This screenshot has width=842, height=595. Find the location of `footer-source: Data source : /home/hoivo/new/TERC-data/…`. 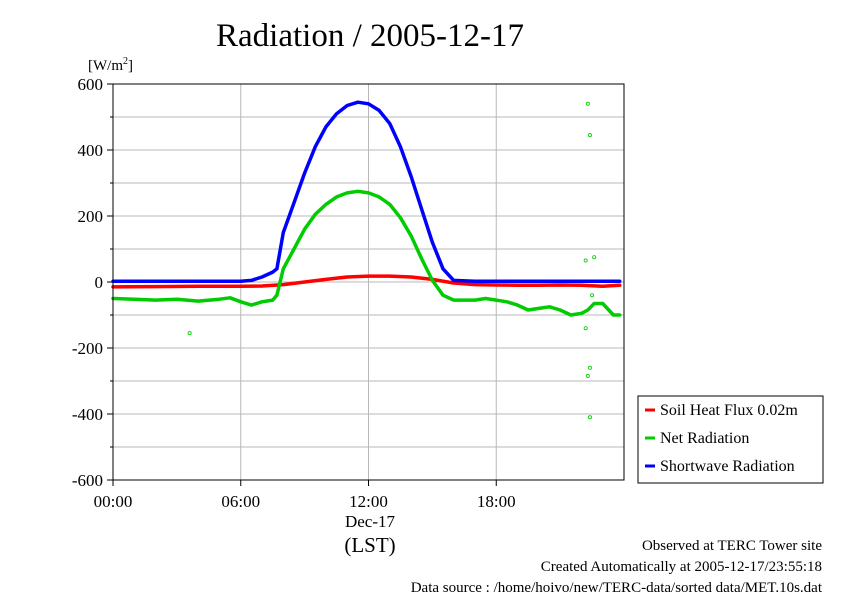

footer-source: Data source : /home/hoivo/new/TERC-data/… is located at coordinates (617, 587).